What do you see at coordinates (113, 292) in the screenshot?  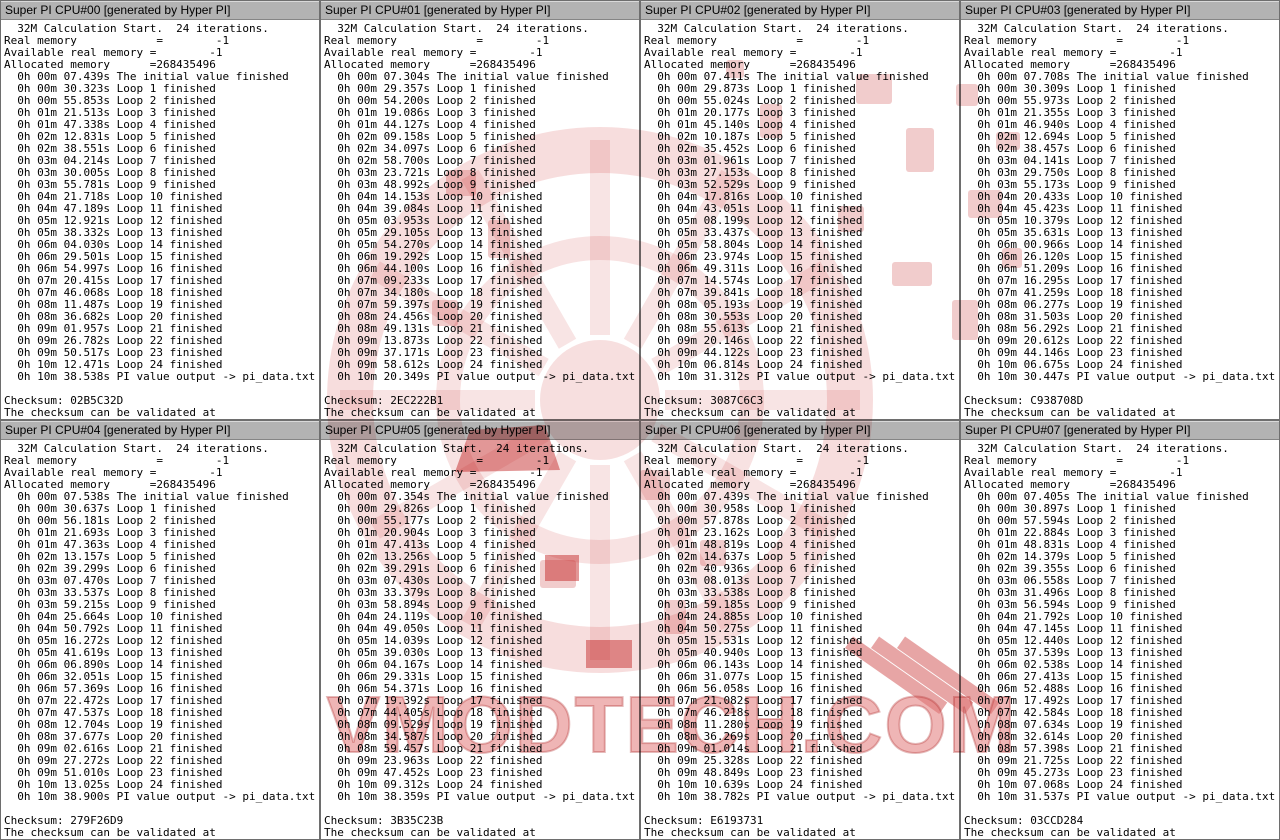 I see `console-line: 0h 07m 46.068s Loop 18 finished` at bounding box center [113, 292].